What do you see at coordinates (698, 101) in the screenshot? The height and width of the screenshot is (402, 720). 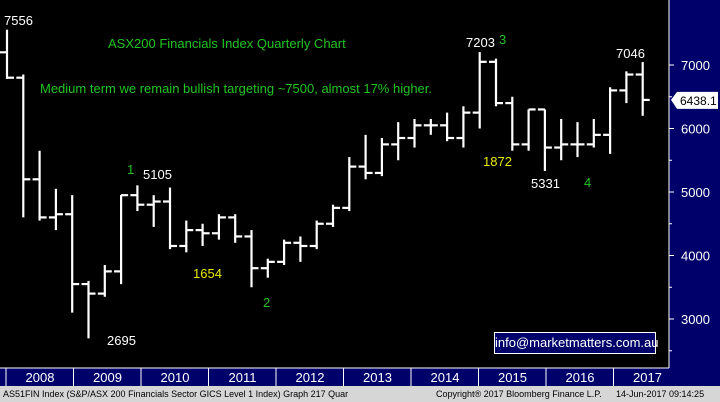 I see `last-value-label: 6438.1` at bounding box center [698, 101].